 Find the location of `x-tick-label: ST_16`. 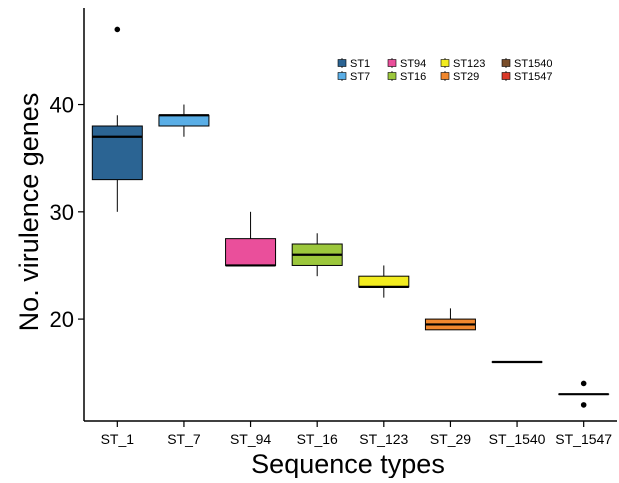

x-tick-label: ST_16 is located at coordinates (317, 439).